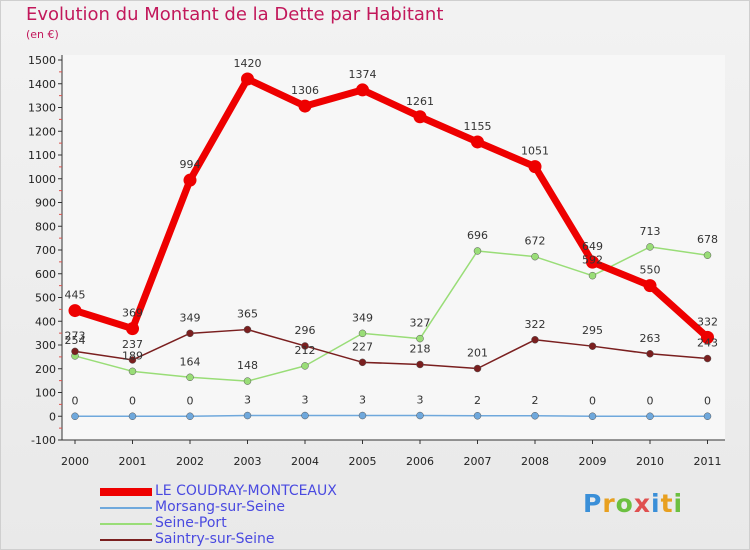  Describe the element at coordinates (250, 539) in the screenshot. I see `legend-item-saintry-sur-seine: Saintry-sur-Seine` at that location.